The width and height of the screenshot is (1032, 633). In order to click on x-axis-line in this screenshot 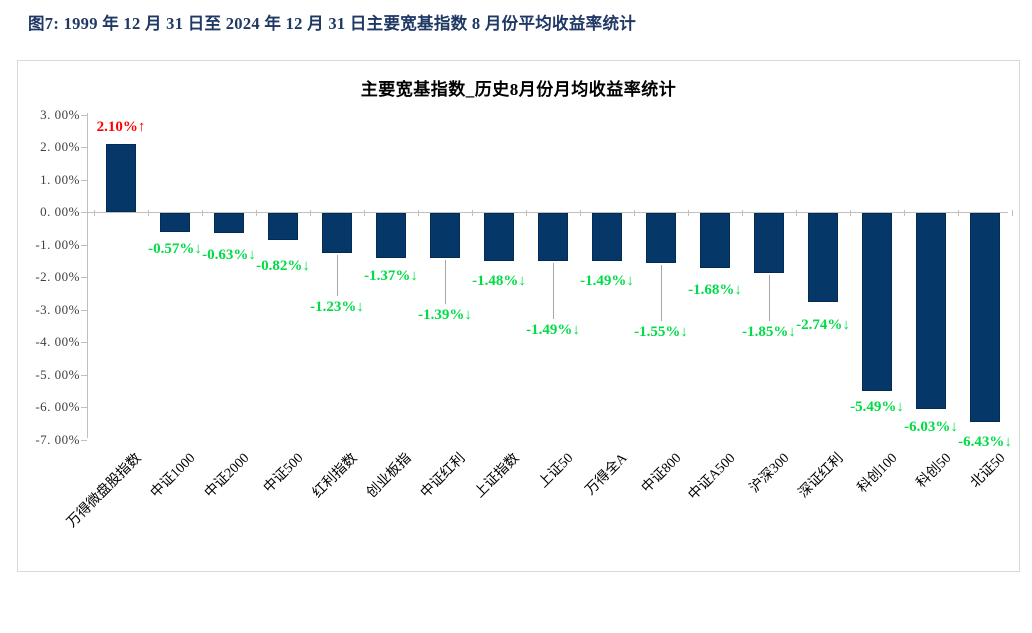, I will do `click(547, 212)`.